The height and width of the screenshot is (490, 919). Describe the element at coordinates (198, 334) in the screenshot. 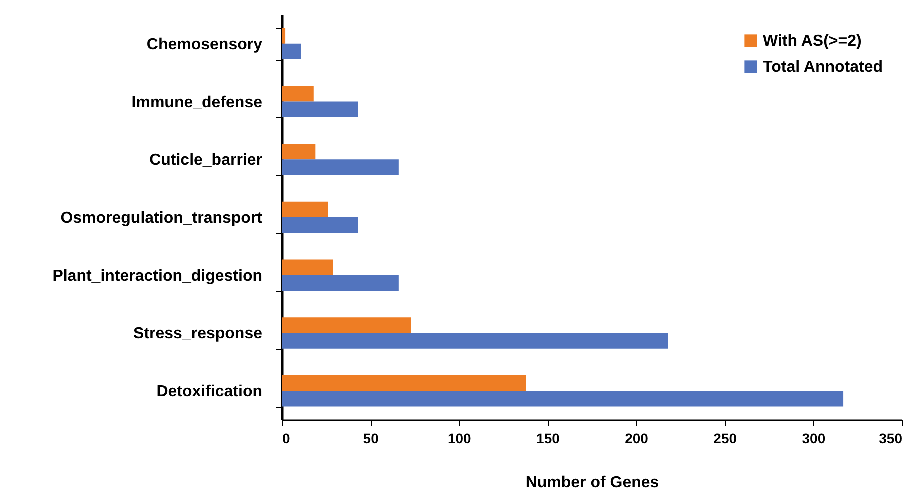

I see `y-tick-label: Stress_response` at that location.